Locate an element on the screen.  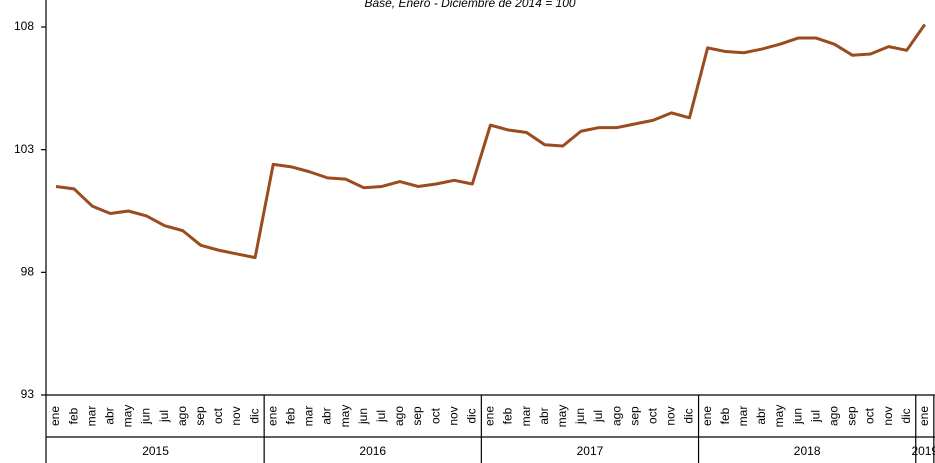
year-label: 2019 is located at coordinates (923, 451).